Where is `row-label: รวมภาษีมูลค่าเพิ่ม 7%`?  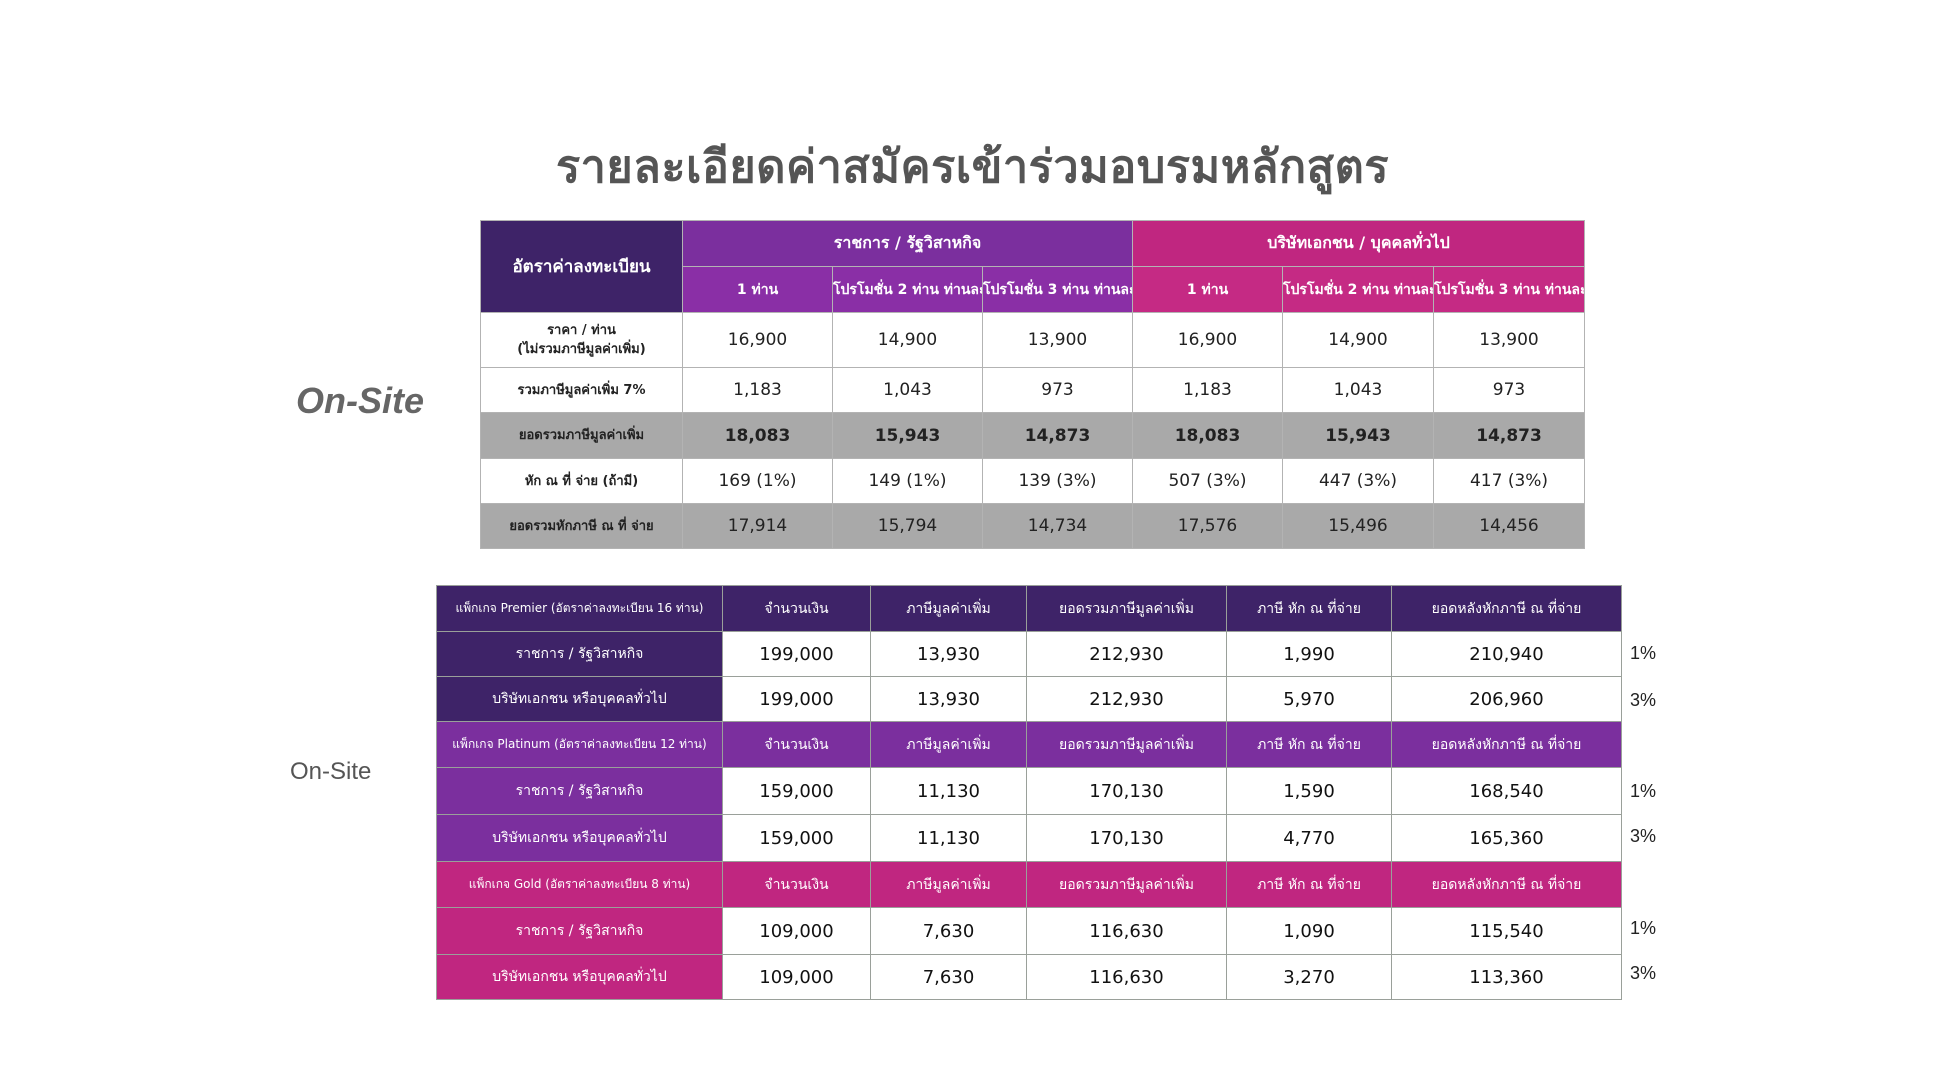
row-label: รวมภาษีมูลค่าเพิ่ม 7% is located at coordinates (581, 390).